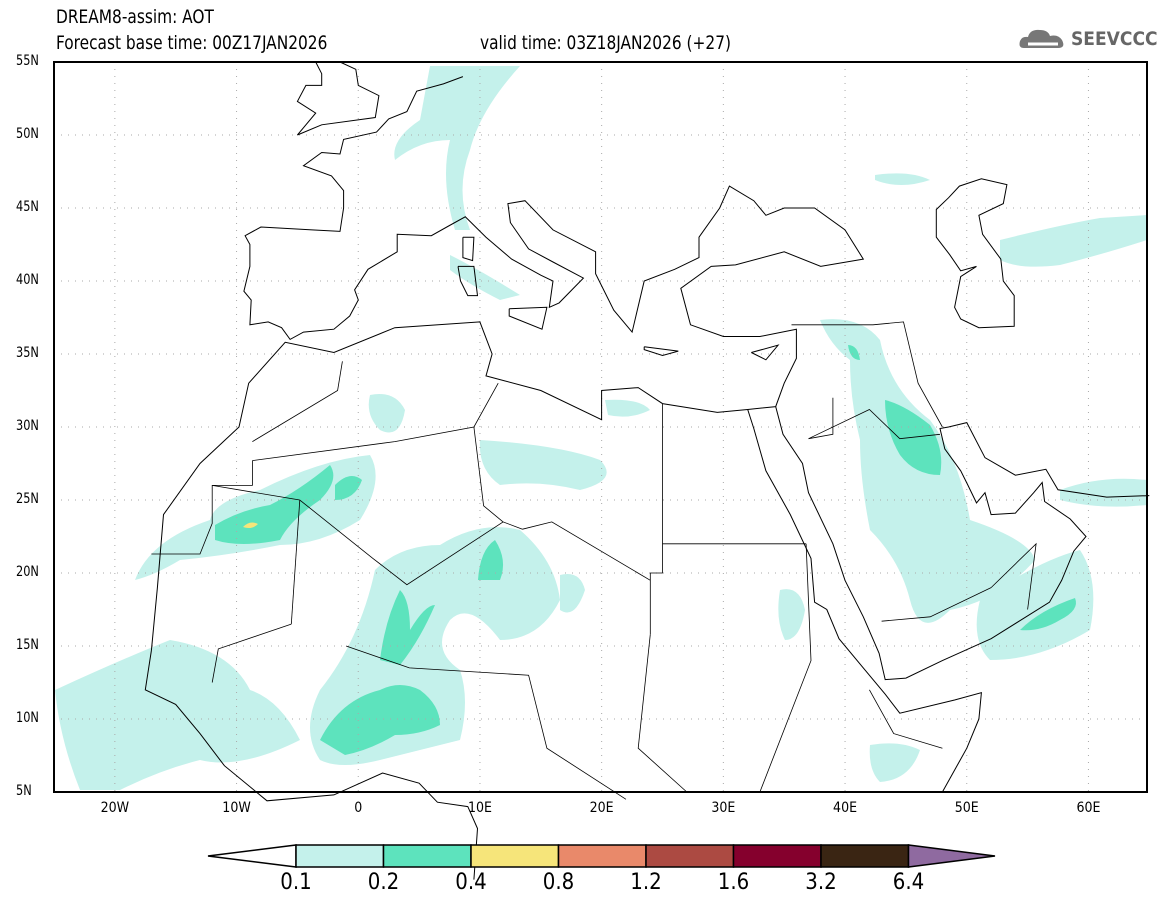 This screenshot has width=1165, height=905. Describe the element at coordinates (1088, 808) in the screenshot. I see `lon-label: 60E` at that location.